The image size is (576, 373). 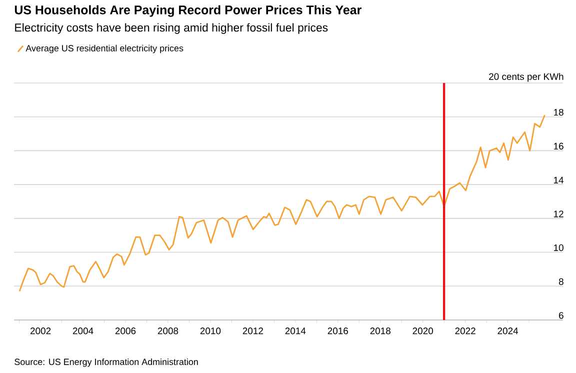 I want to click on legend-label: Average US residential electricity prices, so click(x=105, y=49).